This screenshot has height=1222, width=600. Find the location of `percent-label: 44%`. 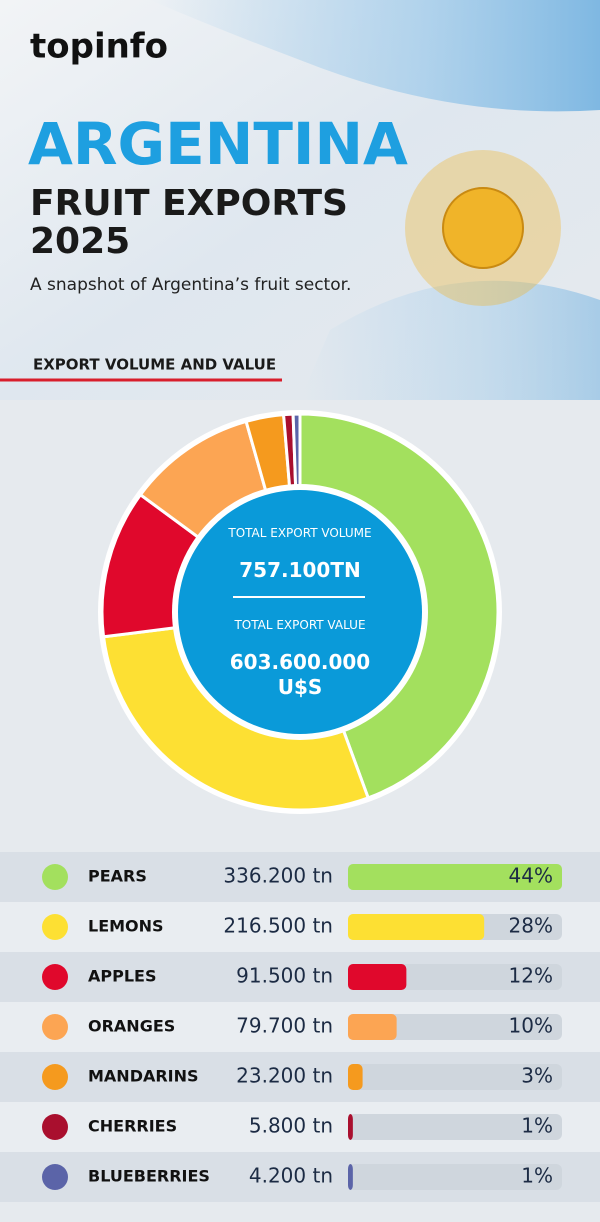

percent-label: 44% is located at coordinates (531, 876).